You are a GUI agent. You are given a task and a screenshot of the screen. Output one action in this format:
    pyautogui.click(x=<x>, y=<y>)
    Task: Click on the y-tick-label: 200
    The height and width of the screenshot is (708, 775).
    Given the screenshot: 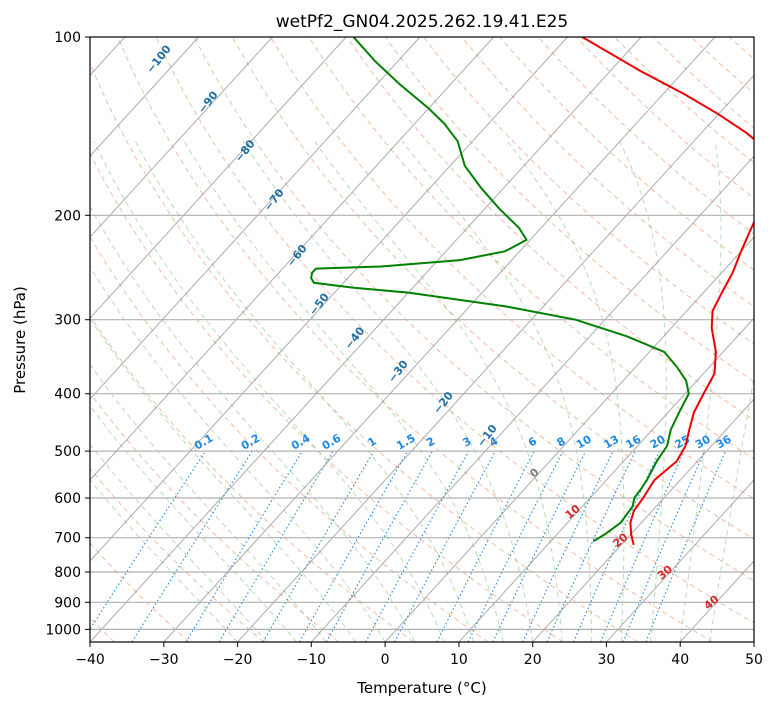 What is the action you would take?
    pyautogui.click(x=67, y=216)
    